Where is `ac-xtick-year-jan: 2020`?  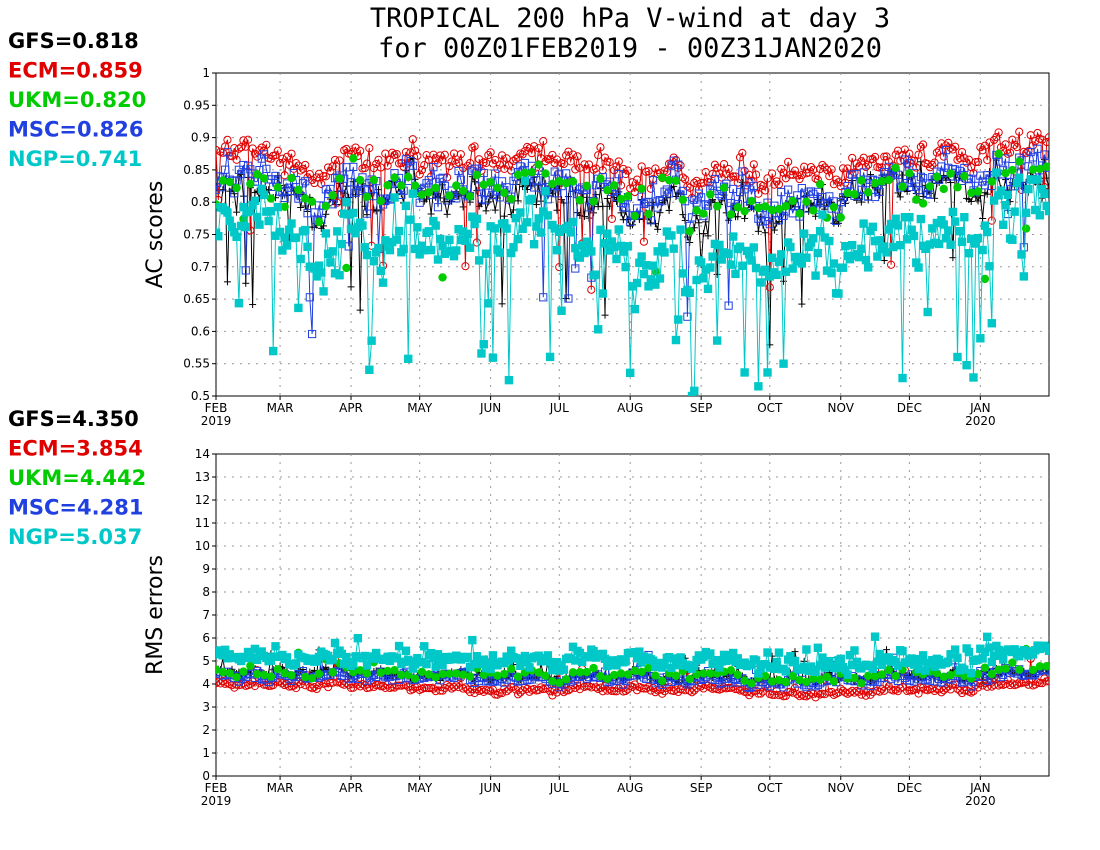
ac-xtick-year-jan: 2020 is located at coordinates (980, 421).